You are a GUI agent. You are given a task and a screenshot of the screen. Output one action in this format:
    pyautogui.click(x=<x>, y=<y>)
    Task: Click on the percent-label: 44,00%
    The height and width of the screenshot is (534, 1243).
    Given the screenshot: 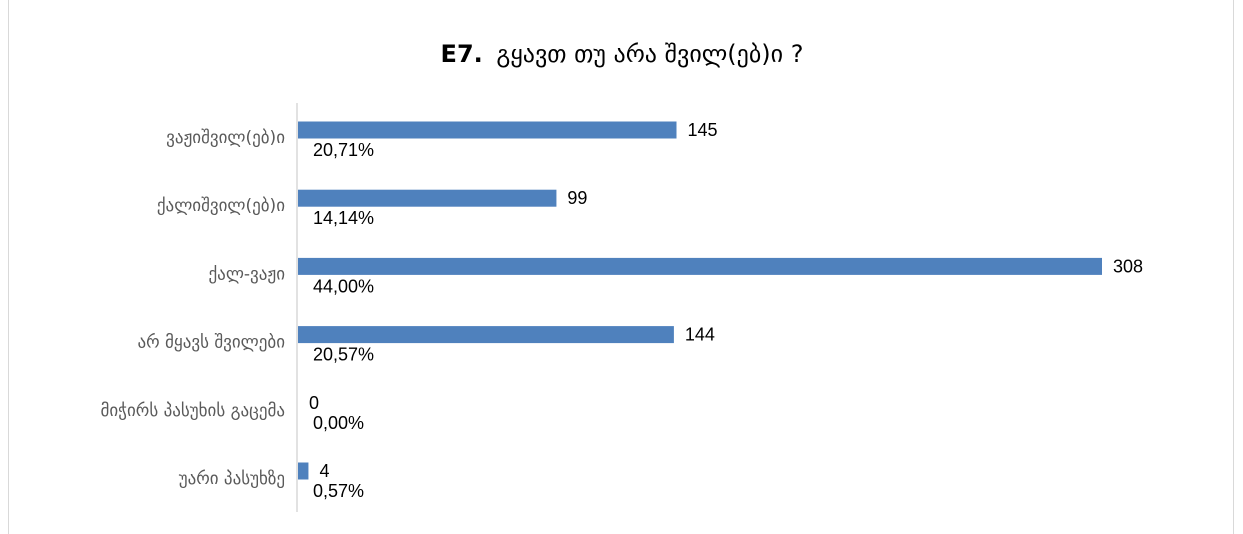 What is the action you would take?
    pyautogui.click(x=343, y=286)
    